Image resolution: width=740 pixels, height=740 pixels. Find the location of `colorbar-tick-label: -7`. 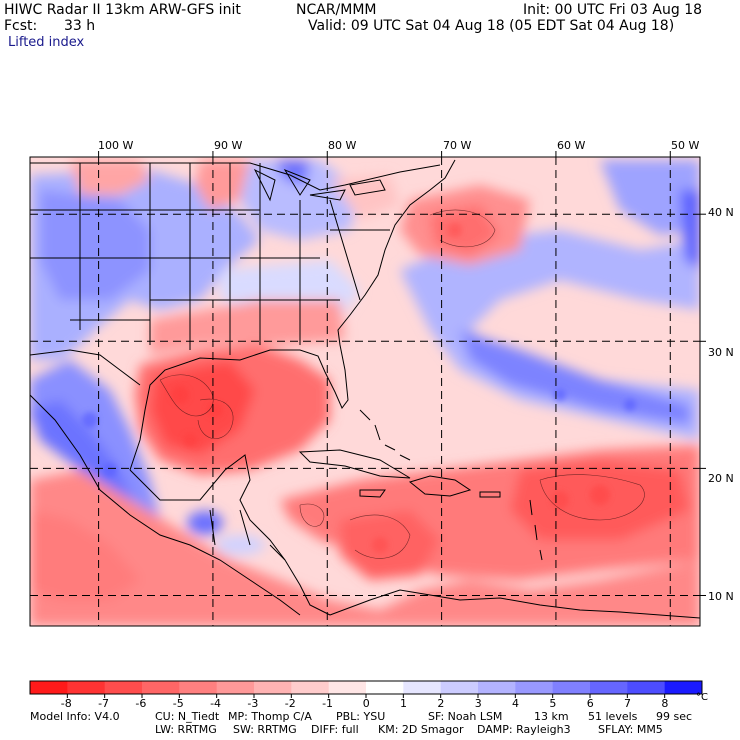

colorbar-tick-label: -7 is located at coordinates (104, 703).